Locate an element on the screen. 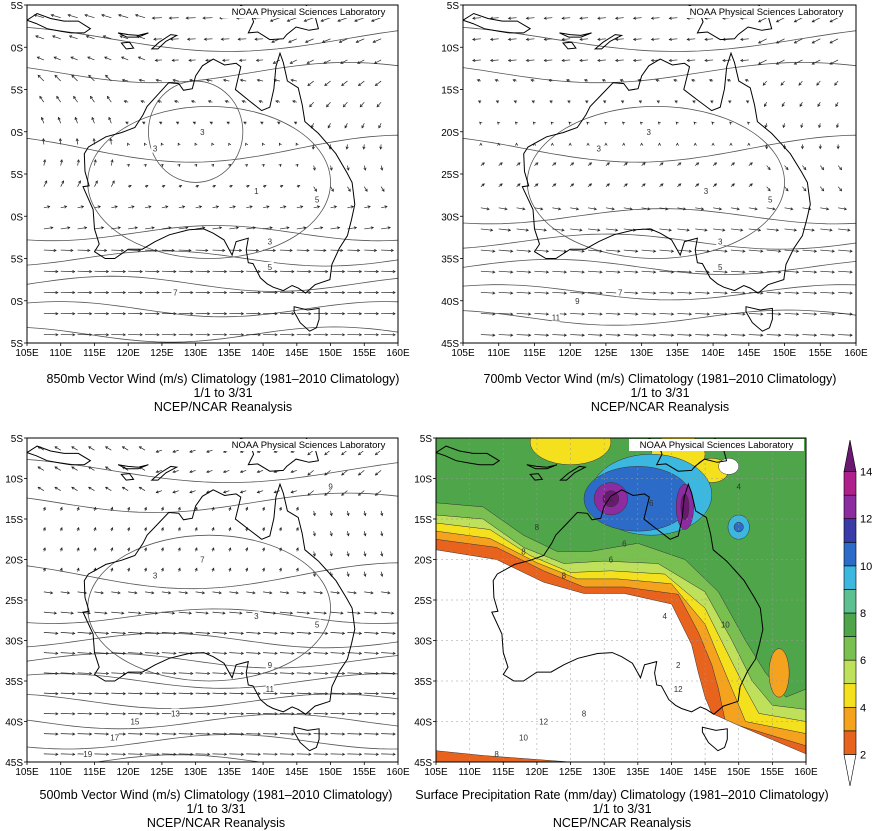 The image size is (873, 831). contour-label: 19 is located at coordinates (87, 754).